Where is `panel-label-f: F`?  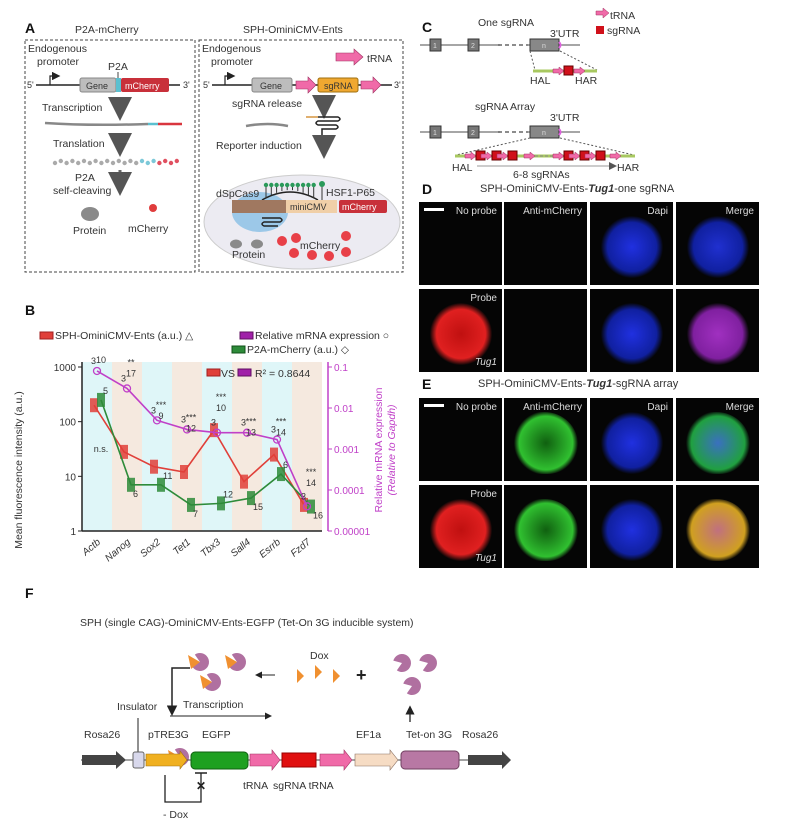 panel-label-f: F is located at coordinates (29, 593).